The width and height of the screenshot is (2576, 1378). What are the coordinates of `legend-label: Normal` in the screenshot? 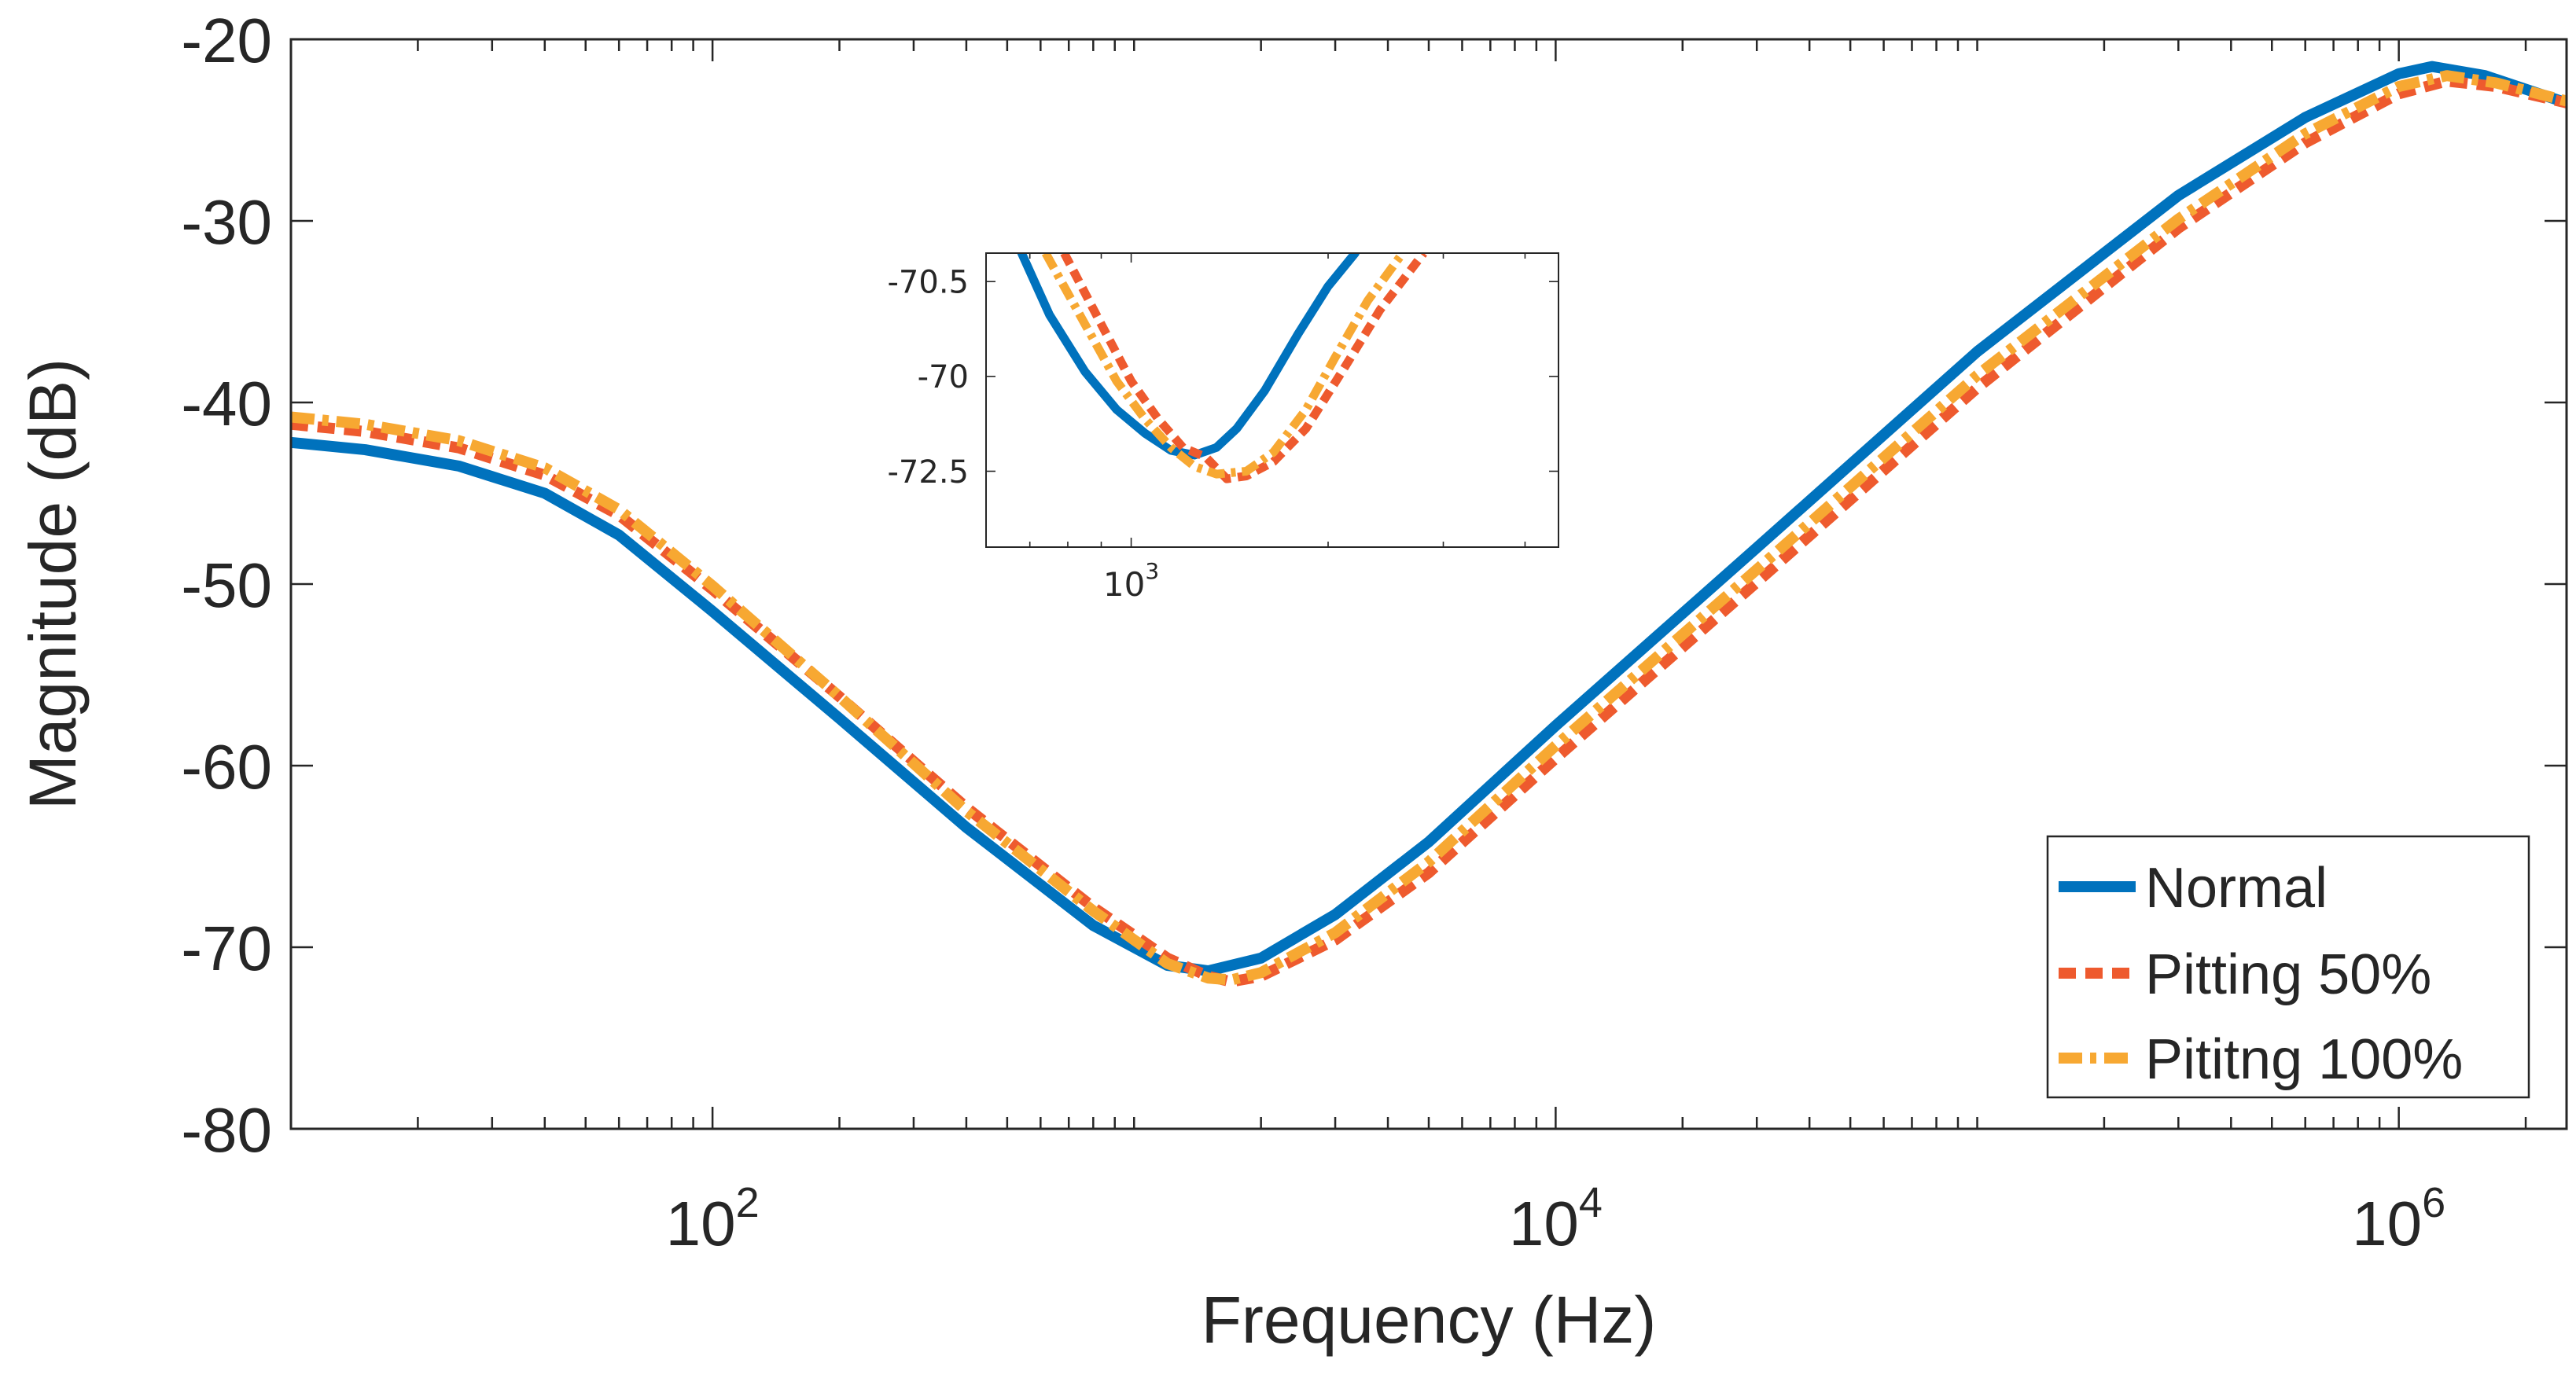 It's located at (2236, 888).